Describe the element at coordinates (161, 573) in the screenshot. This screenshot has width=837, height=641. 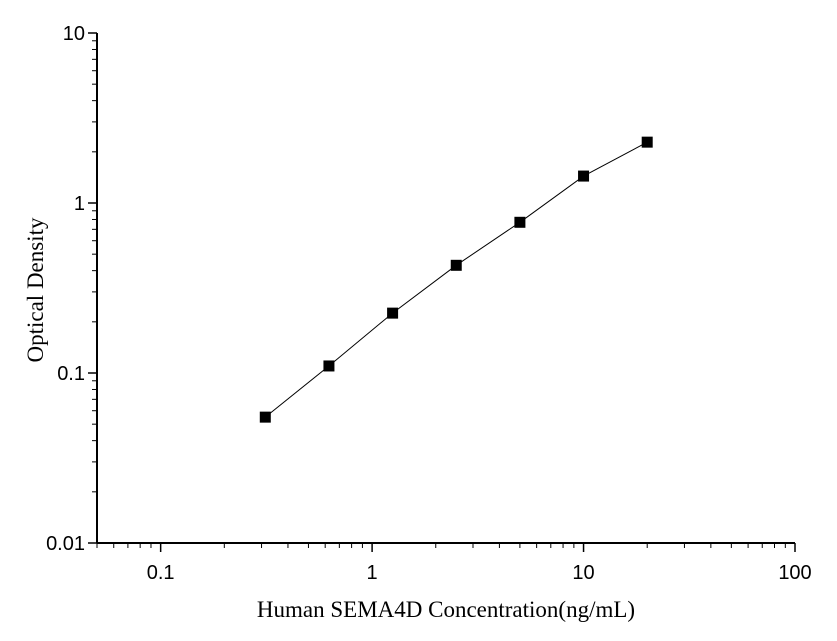
I see `x-tick-label: 0.1` at that location.